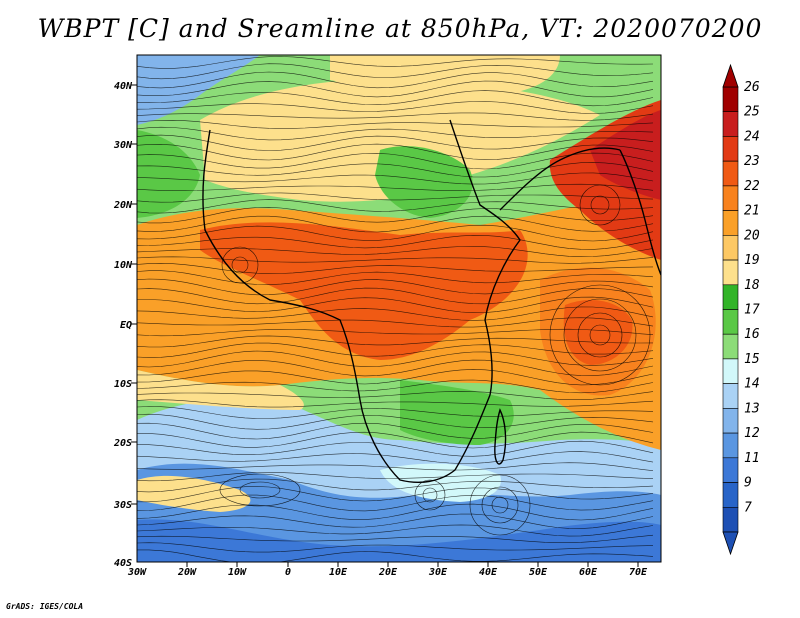  I want to click on field-yellow-ne, so click(445, 75).